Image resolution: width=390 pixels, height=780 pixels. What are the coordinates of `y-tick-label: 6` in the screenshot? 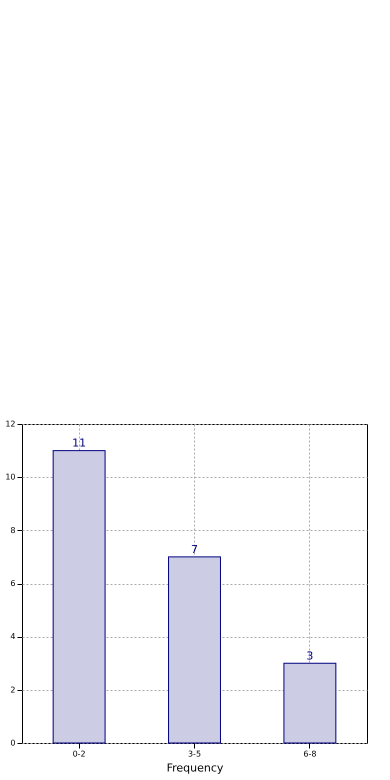 It's located at (13, 583).